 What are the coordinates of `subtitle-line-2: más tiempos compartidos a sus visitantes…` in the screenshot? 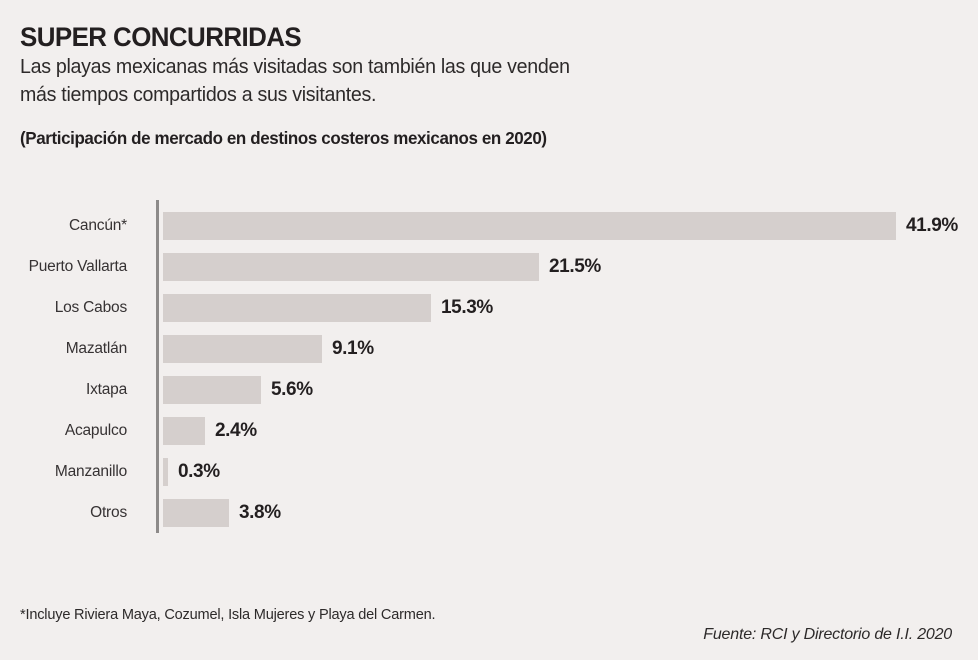 It's located at (198, 95).